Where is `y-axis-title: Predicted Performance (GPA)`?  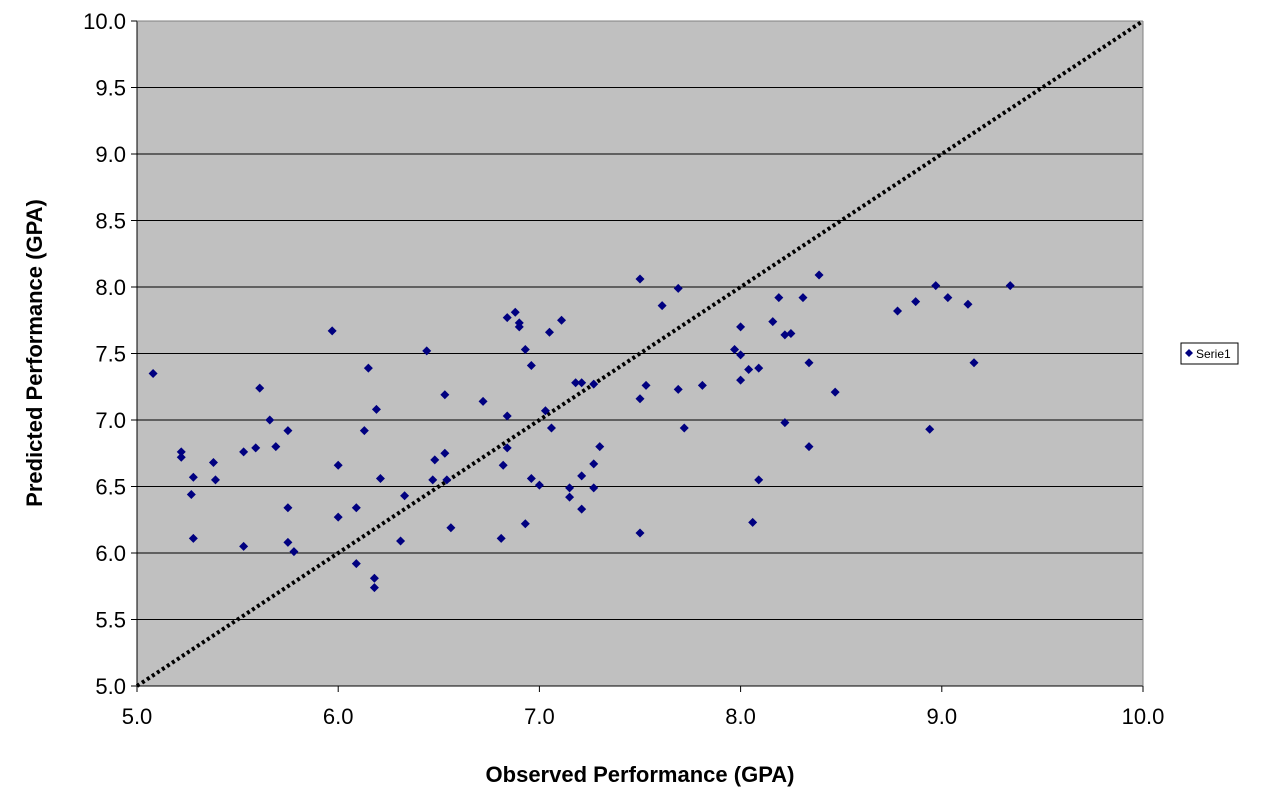 y-axis-title: Predicted Performance (GPA) is located at coordinates (34, 353).